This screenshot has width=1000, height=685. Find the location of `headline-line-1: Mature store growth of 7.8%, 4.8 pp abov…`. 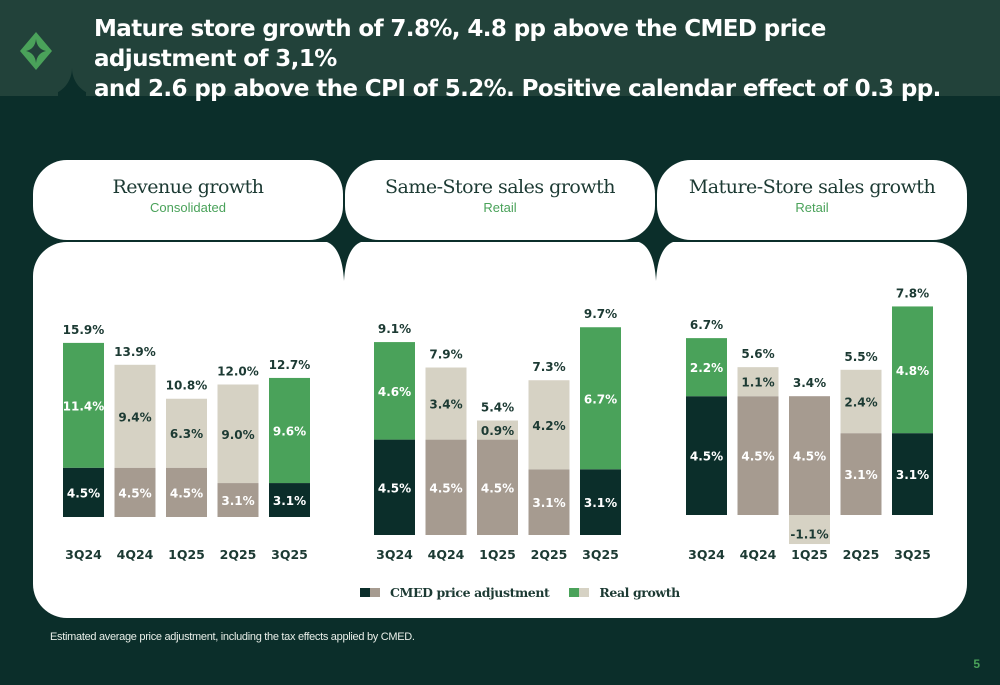

headline-line-1: Mature store growth of 7.8%, 4.8 pp abov… is located at coordinates (460, 44).